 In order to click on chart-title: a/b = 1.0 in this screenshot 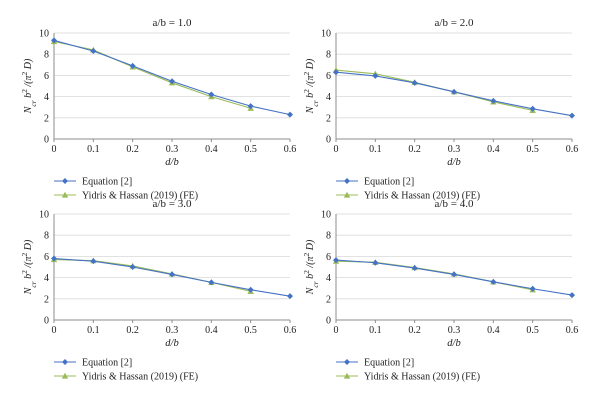, I will do `click(172, 23)`.